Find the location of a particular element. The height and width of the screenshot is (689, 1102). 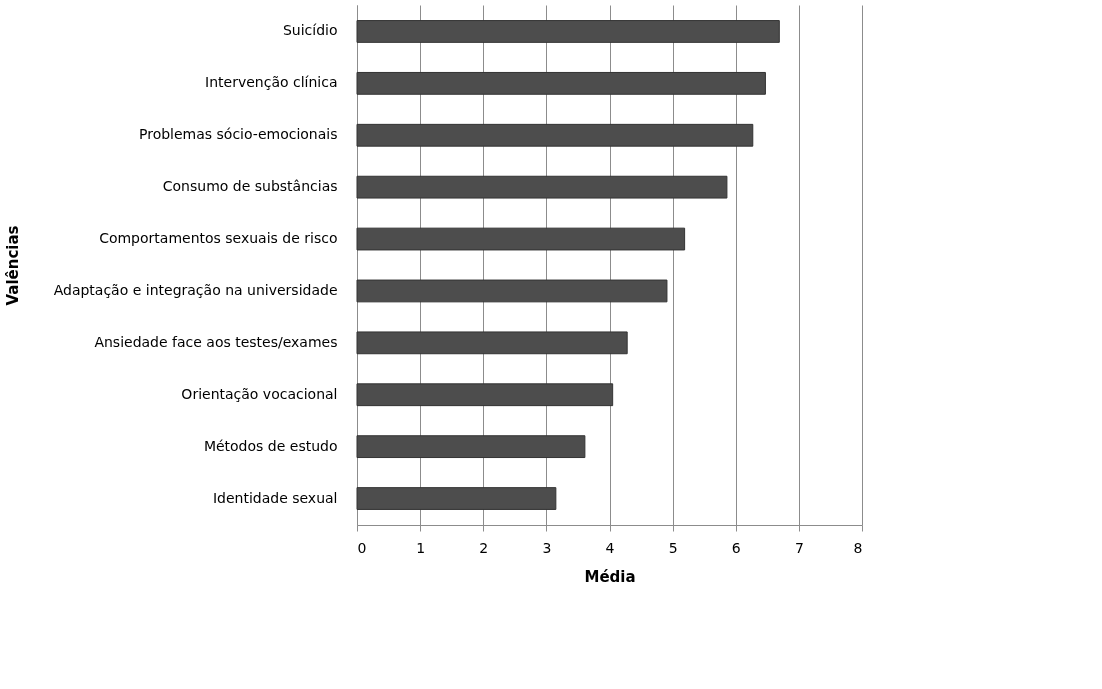

y-tick-label: Suicídio is located at coordinates (310, 30).